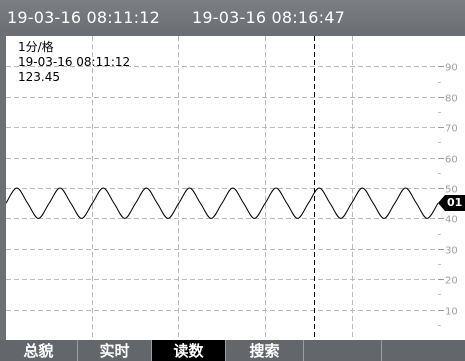  I want to click on cursor-timestamp: 19-03-16 08:11:12, so click(74, 62).